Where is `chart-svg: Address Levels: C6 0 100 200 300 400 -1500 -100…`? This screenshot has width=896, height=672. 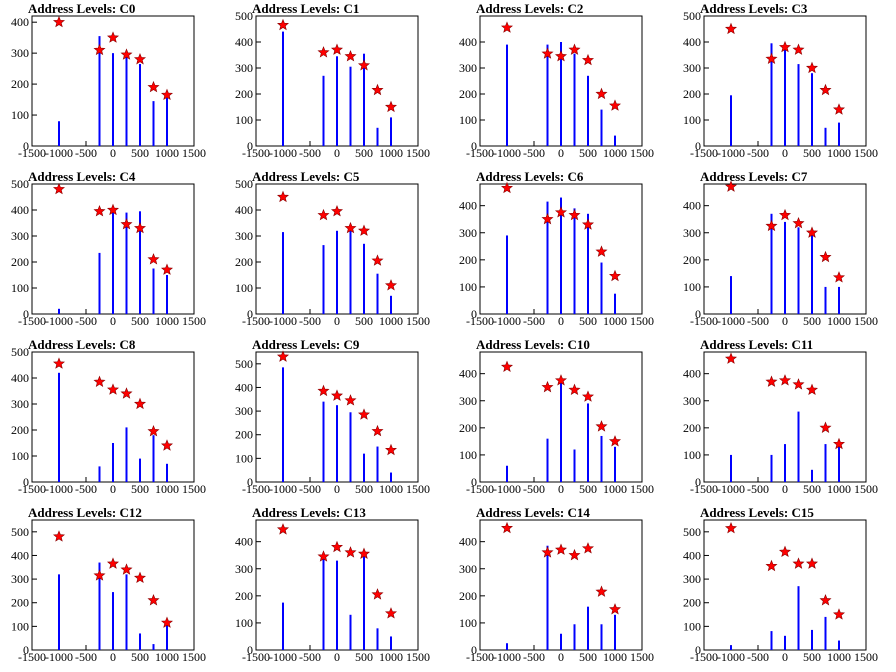 chart-svg: Address Levels: C6 0 100 200 300 400 -1500 -100… is located at coordinates (556, 248).